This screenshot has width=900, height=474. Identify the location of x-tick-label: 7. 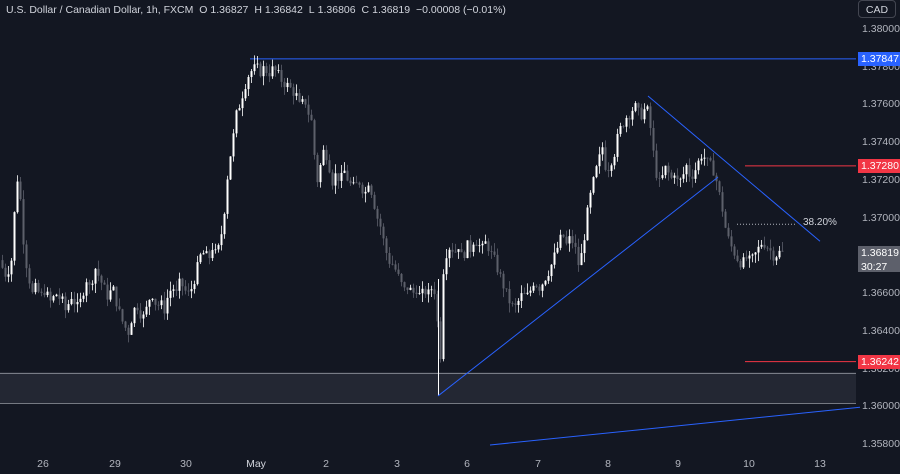
(538, 464).